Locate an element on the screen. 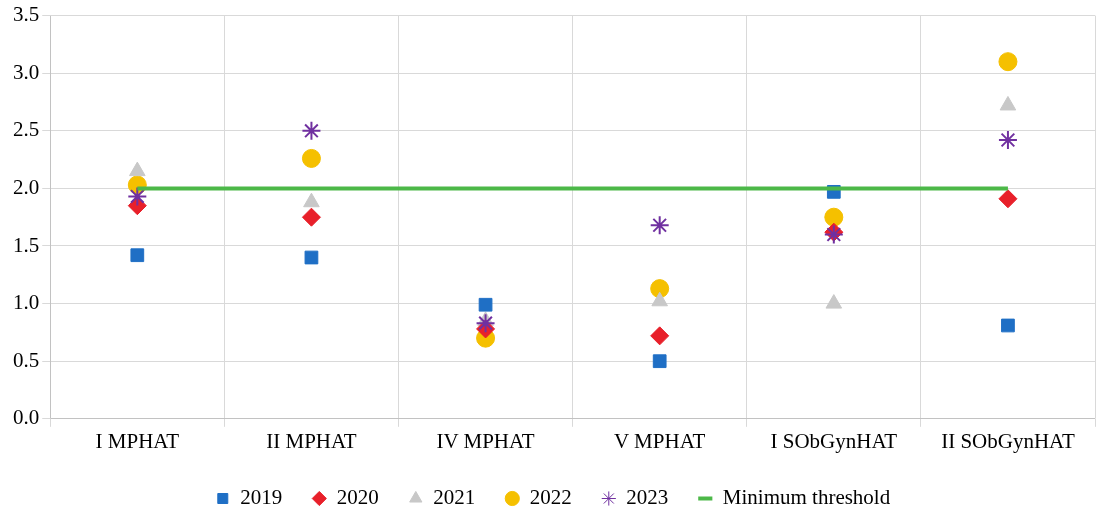 Image resolution: width=1106 pixels, height=519 pixels. x-tick-label: II MPHAT is located at coordinates (311, 440).